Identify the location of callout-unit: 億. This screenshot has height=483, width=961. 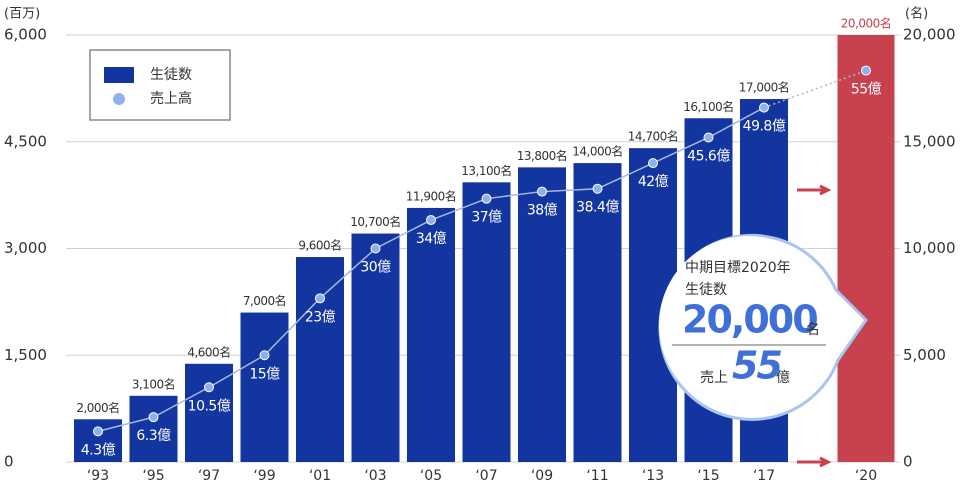
(783, 378).